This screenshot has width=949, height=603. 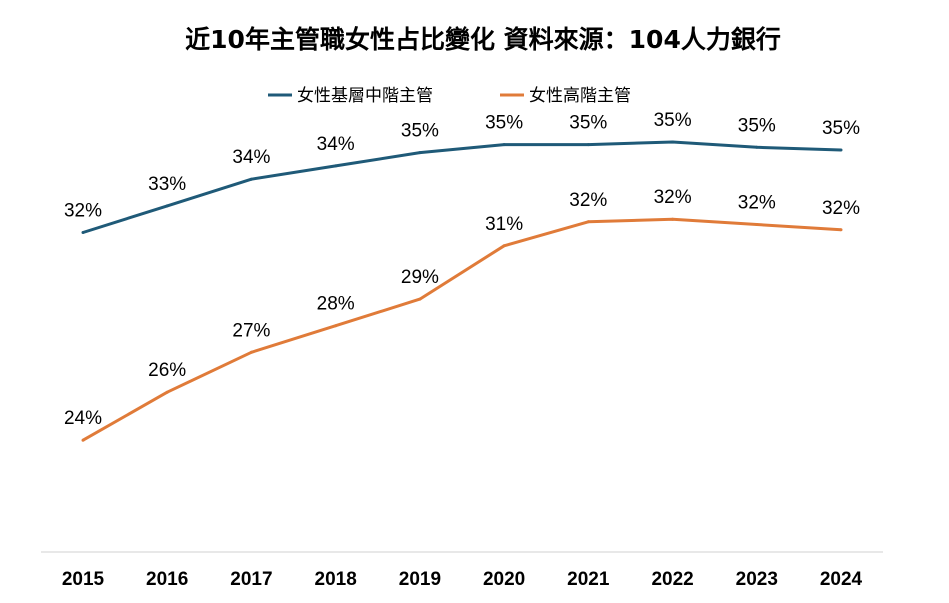 I want to click on x-tick-2017: 2017, so click(x=251, y=579).